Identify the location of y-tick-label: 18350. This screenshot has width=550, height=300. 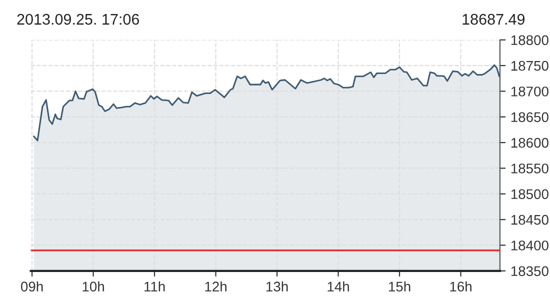
(529, 271).